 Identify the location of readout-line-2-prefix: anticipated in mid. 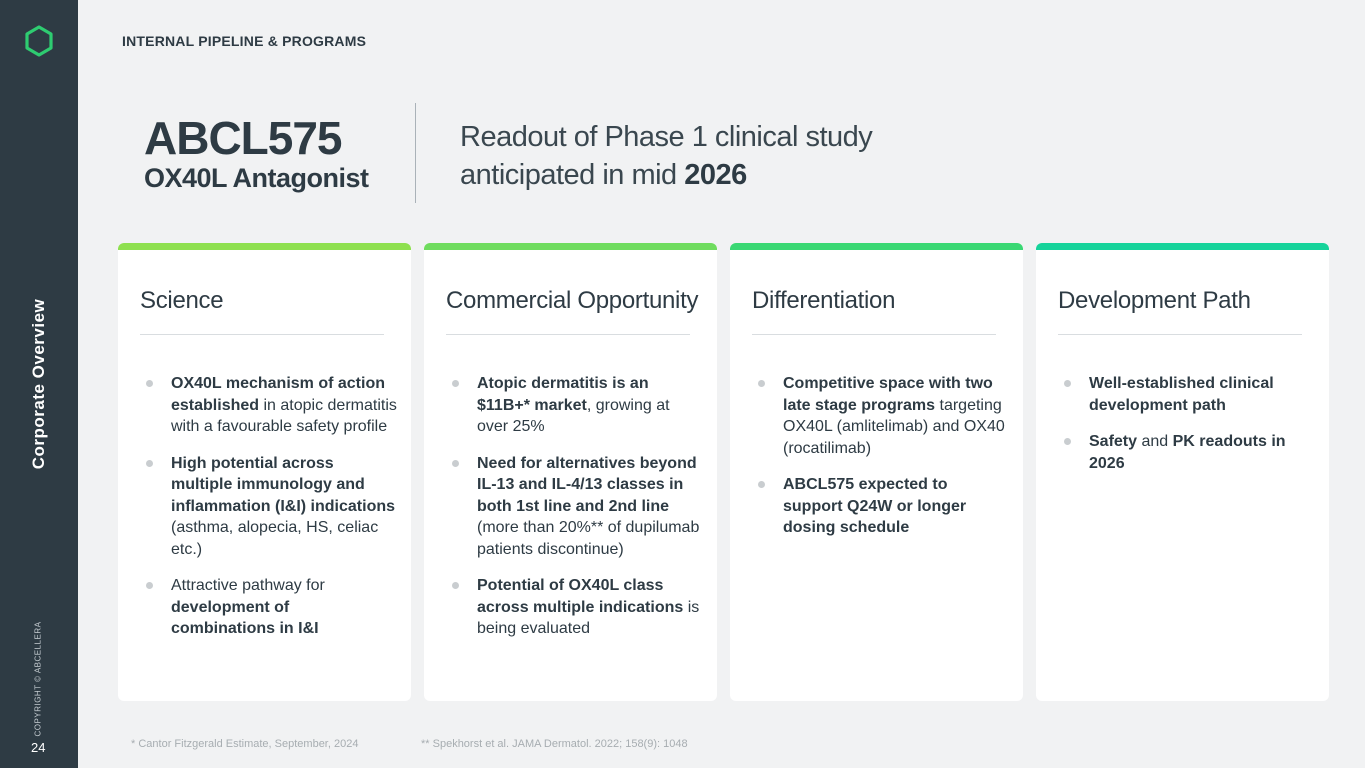
(572, 175).